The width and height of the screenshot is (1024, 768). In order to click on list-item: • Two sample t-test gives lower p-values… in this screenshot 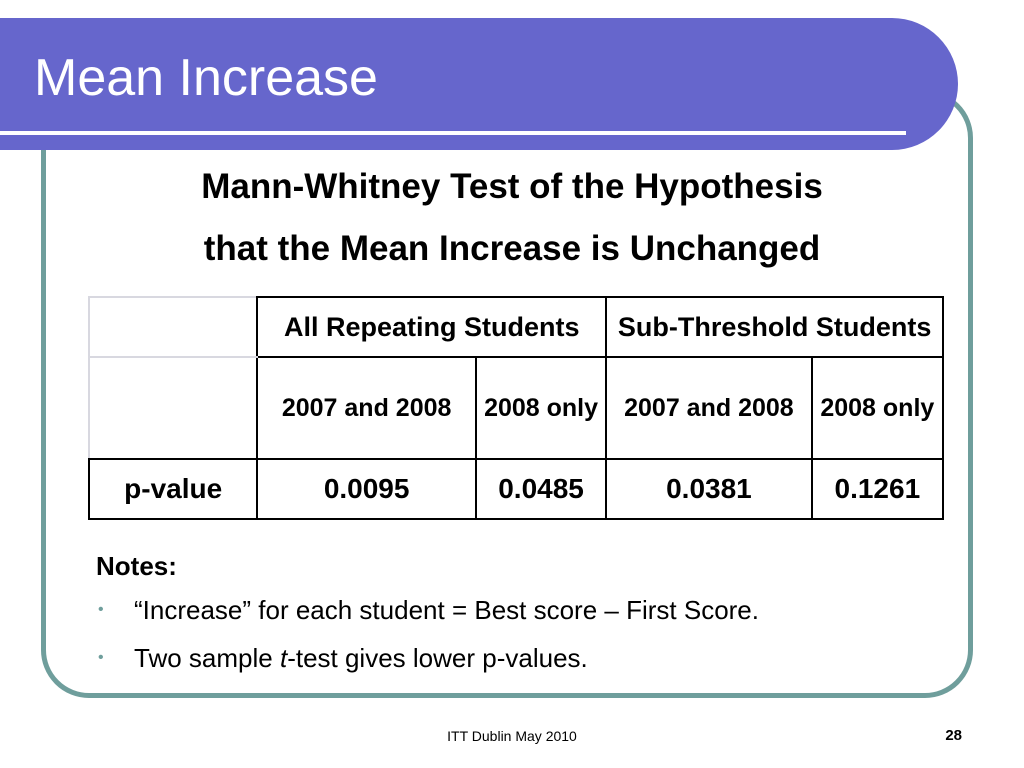, I will do `click(536, 658)`.